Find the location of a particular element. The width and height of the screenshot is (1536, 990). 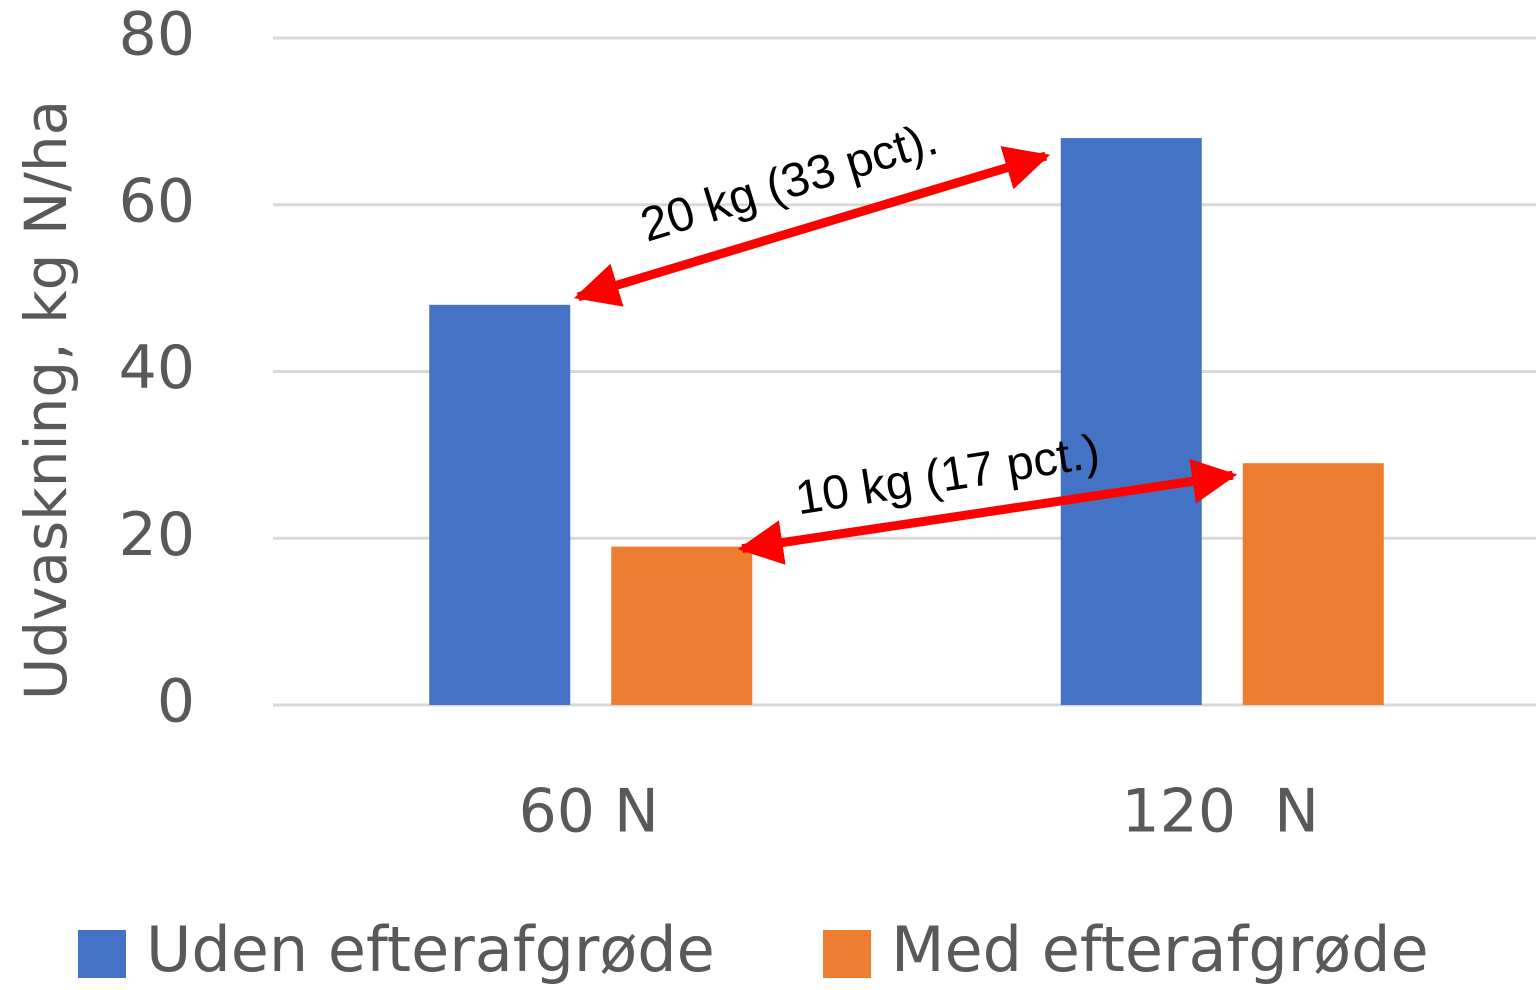

legend-label: Med efterafgrøde is located at coordinates (1160, 949).